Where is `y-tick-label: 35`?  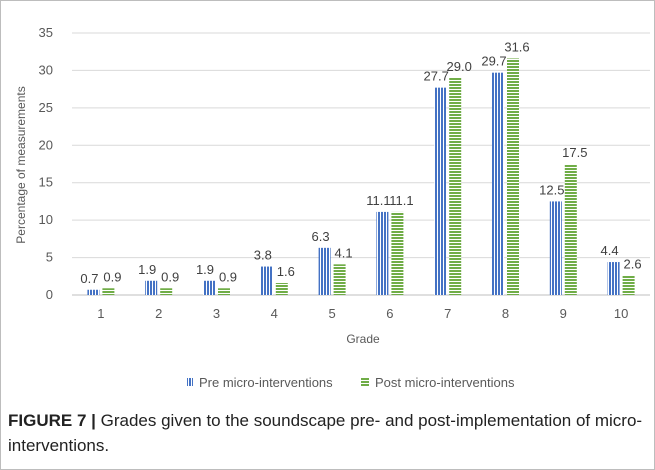 y-tick-label: 35 is located at coordinates (46, 32).